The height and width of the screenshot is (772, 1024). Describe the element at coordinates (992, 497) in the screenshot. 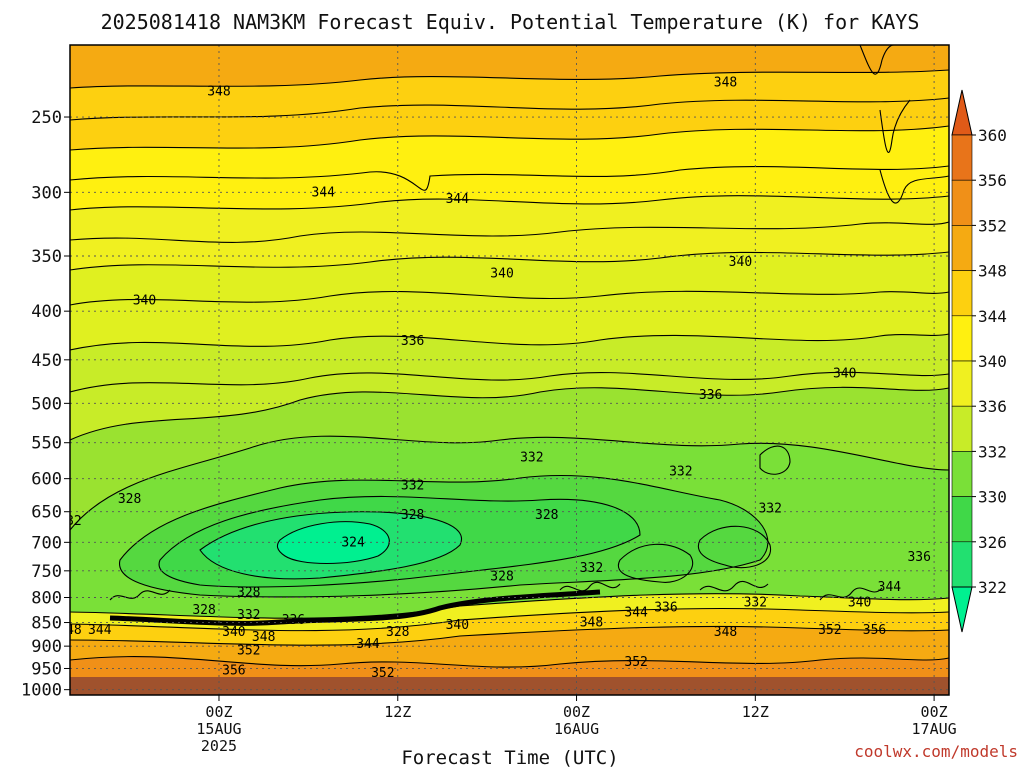

I see `colorbar-label: 330` at that location.